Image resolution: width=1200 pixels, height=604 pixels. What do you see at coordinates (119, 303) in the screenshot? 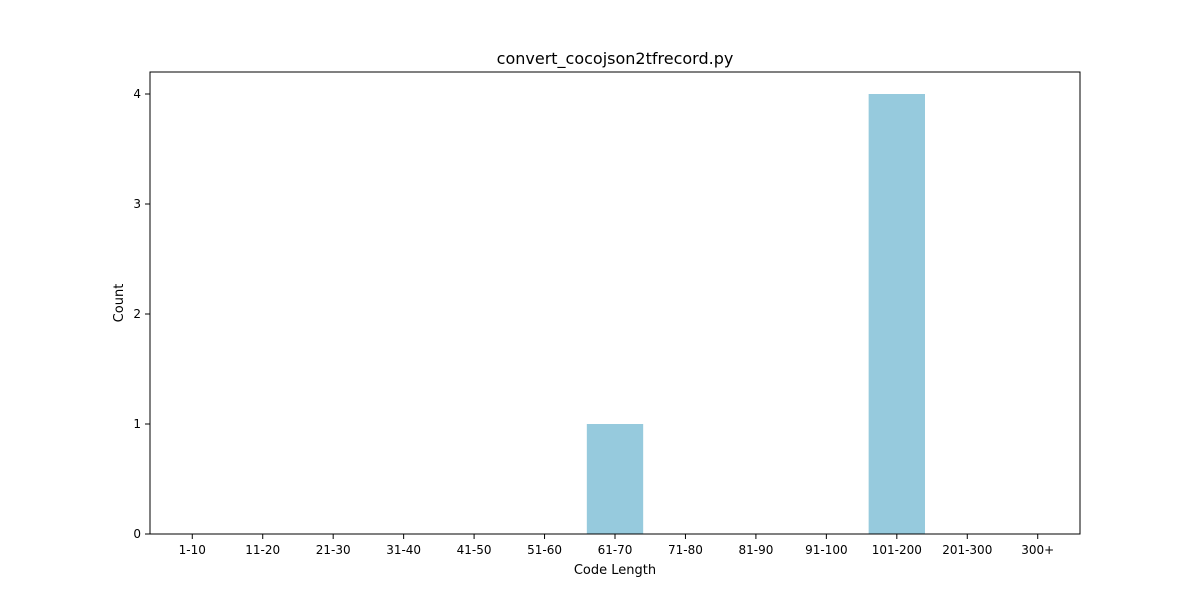
I see `y-axis-label: Count` at bounding box center [119, 303].